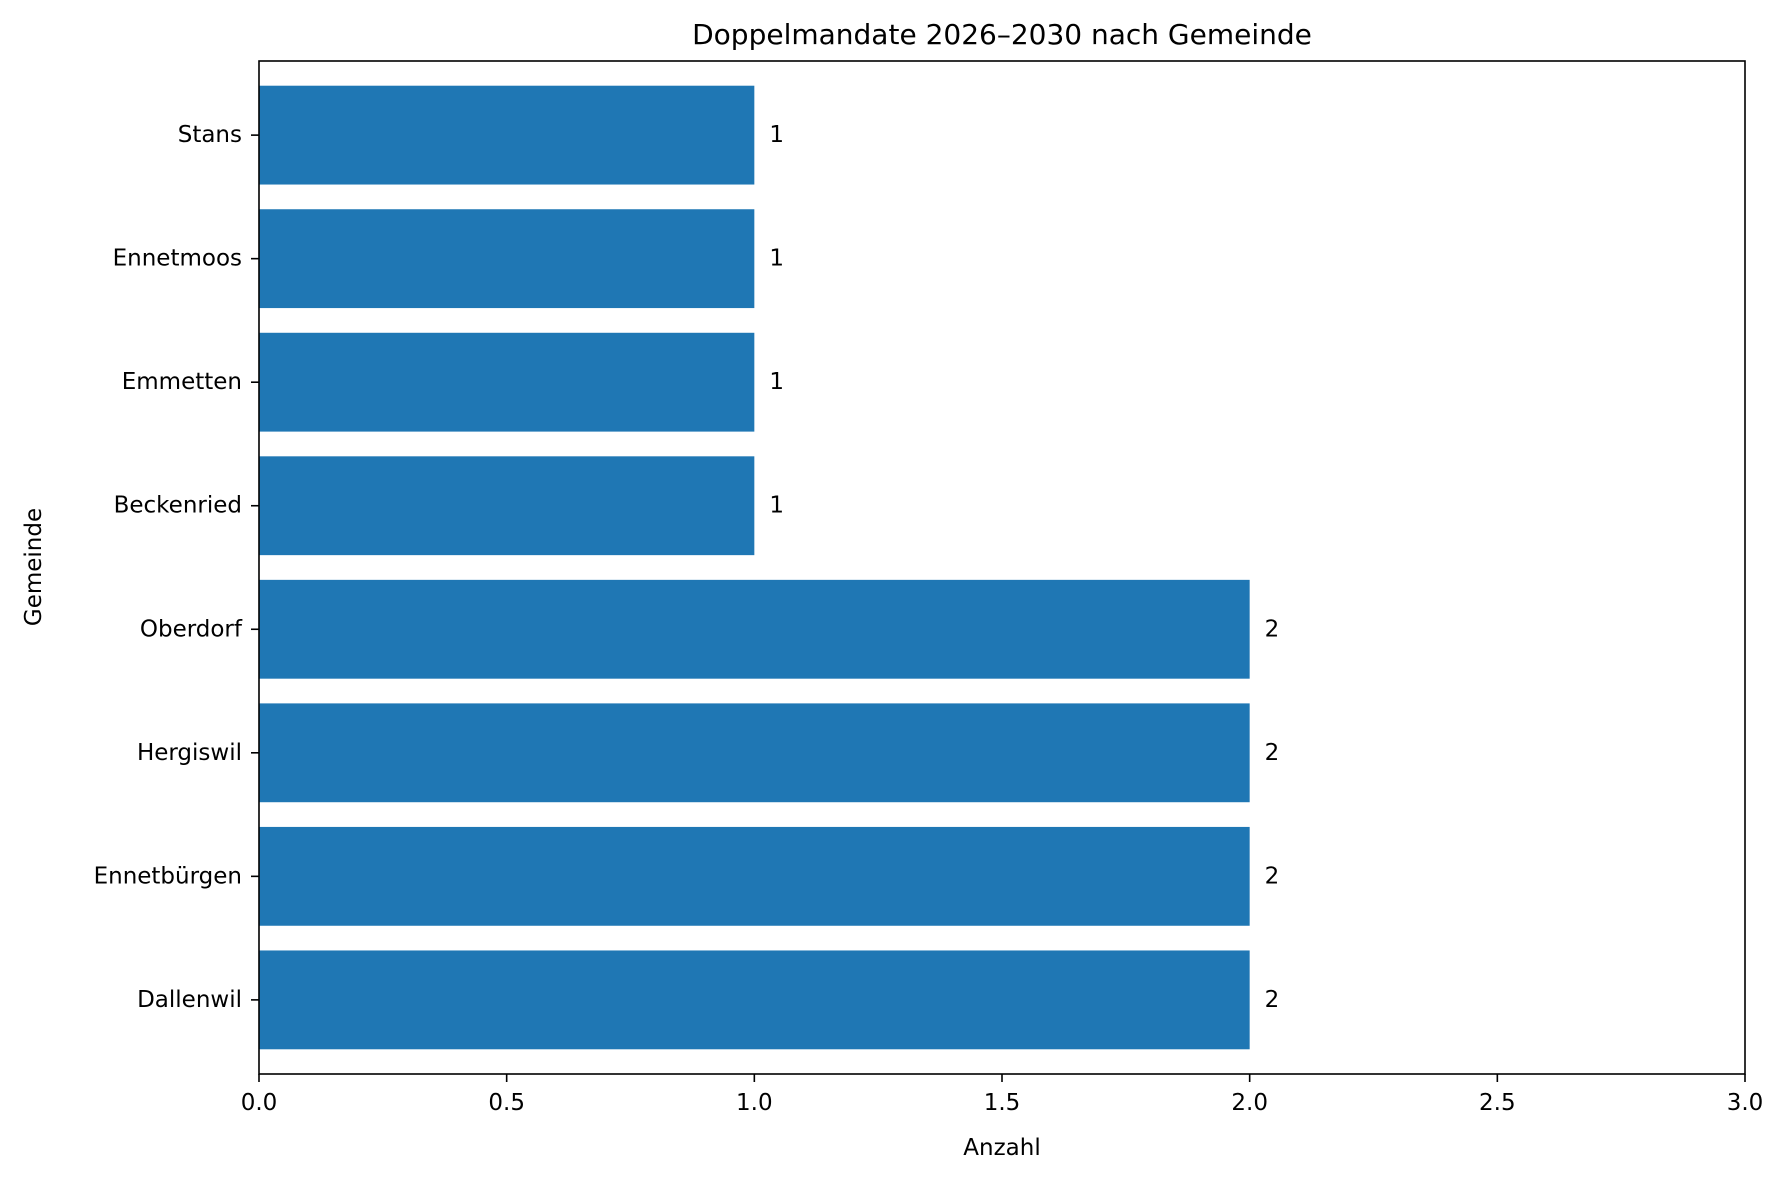  Describe the element at coordinates (1272, 876) in the screenshot. I see `data-label-ennetburgen: 2` at that location.